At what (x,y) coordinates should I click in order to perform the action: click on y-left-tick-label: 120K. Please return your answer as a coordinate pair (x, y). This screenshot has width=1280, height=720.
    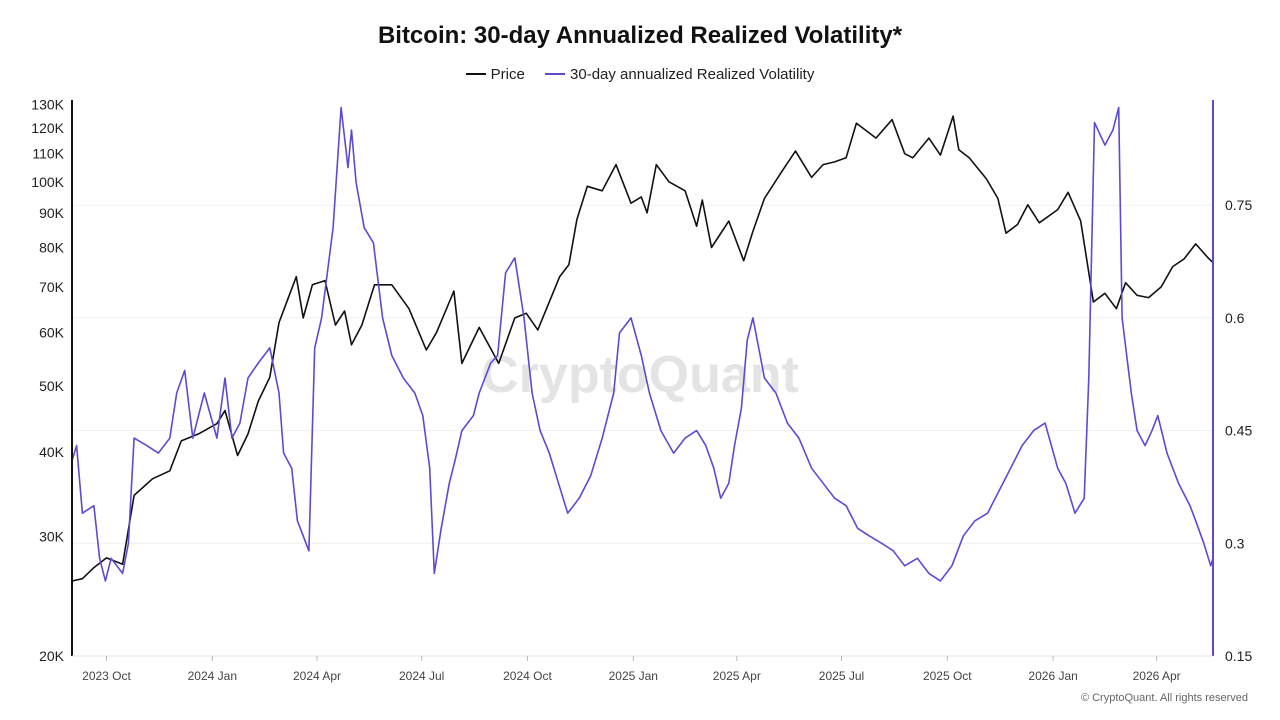
    Looking at the image, I should click on (47, 128).